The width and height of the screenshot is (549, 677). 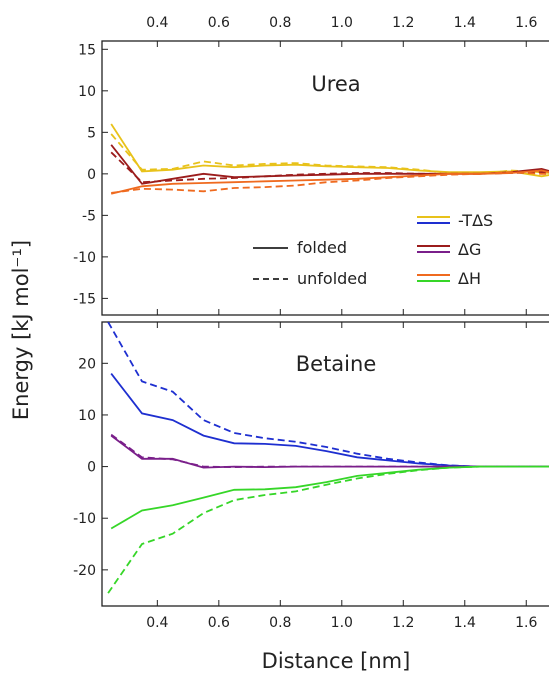 I want to click on top-x-tick-label: 0.4, so click(x=157, y=23).